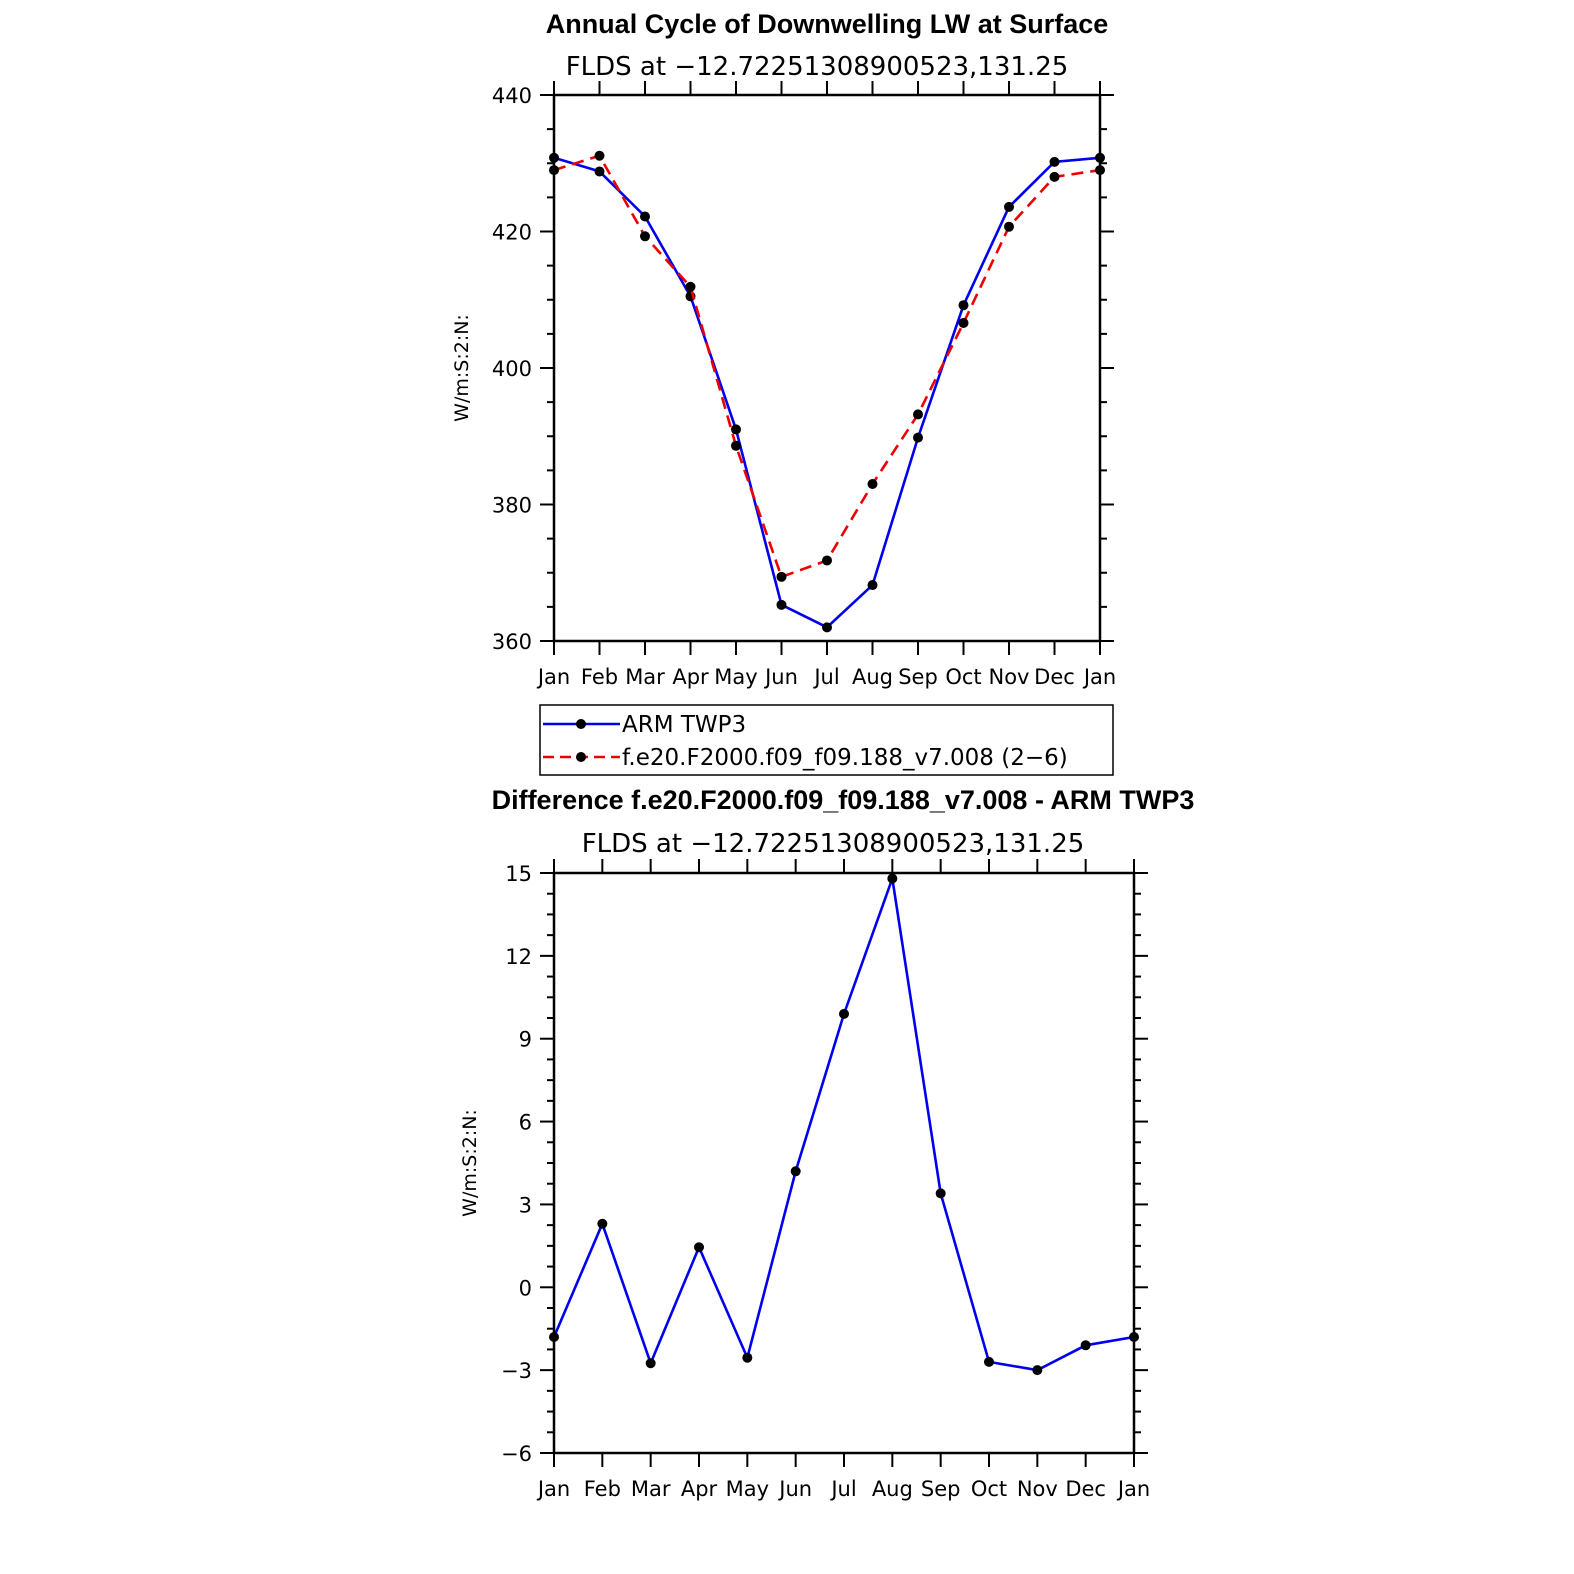  What do you see at coordinates (512, 506) in the screenshot?
I see `y-tick-label: 380` at bounding box center [512, 506].